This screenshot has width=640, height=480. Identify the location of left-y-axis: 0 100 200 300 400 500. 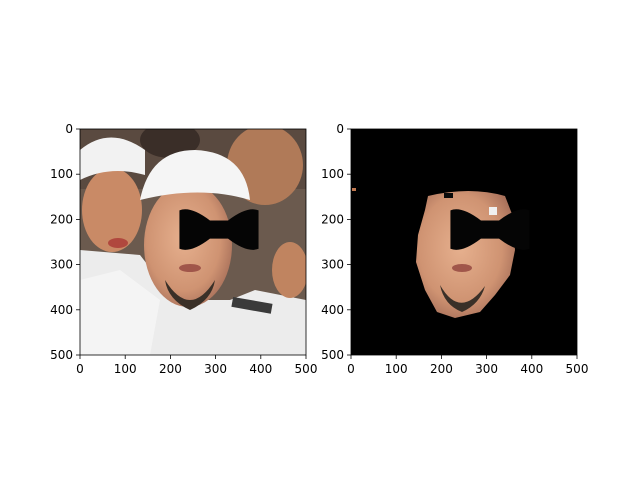
(65, 242).